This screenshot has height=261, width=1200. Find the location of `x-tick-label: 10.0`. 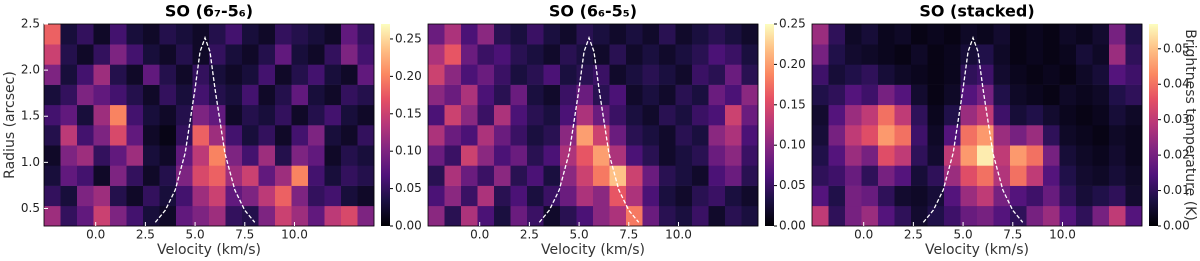

x-tick-label: 10.0 is located at coordinates (678, 235).